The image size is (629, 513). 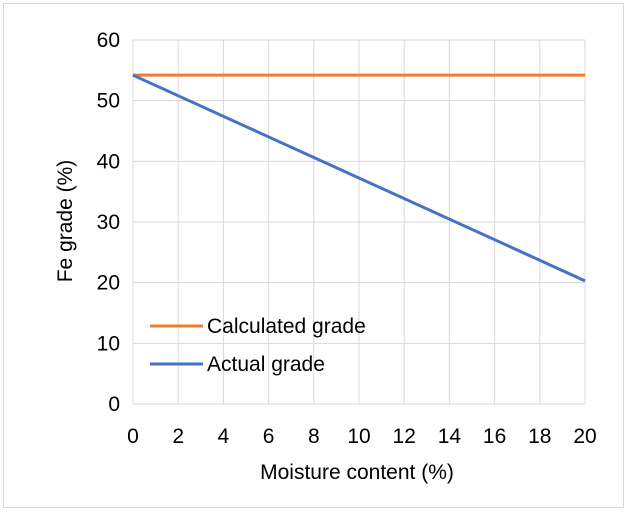 I want to click on y-tick-label: 60, so click(x=108, y=40).